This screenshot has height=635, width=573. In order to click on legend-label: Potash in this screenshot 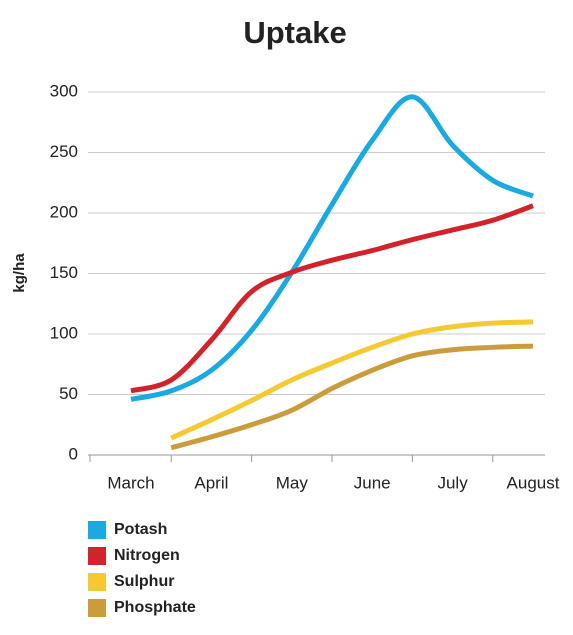, I will do `click(140, 529)`.